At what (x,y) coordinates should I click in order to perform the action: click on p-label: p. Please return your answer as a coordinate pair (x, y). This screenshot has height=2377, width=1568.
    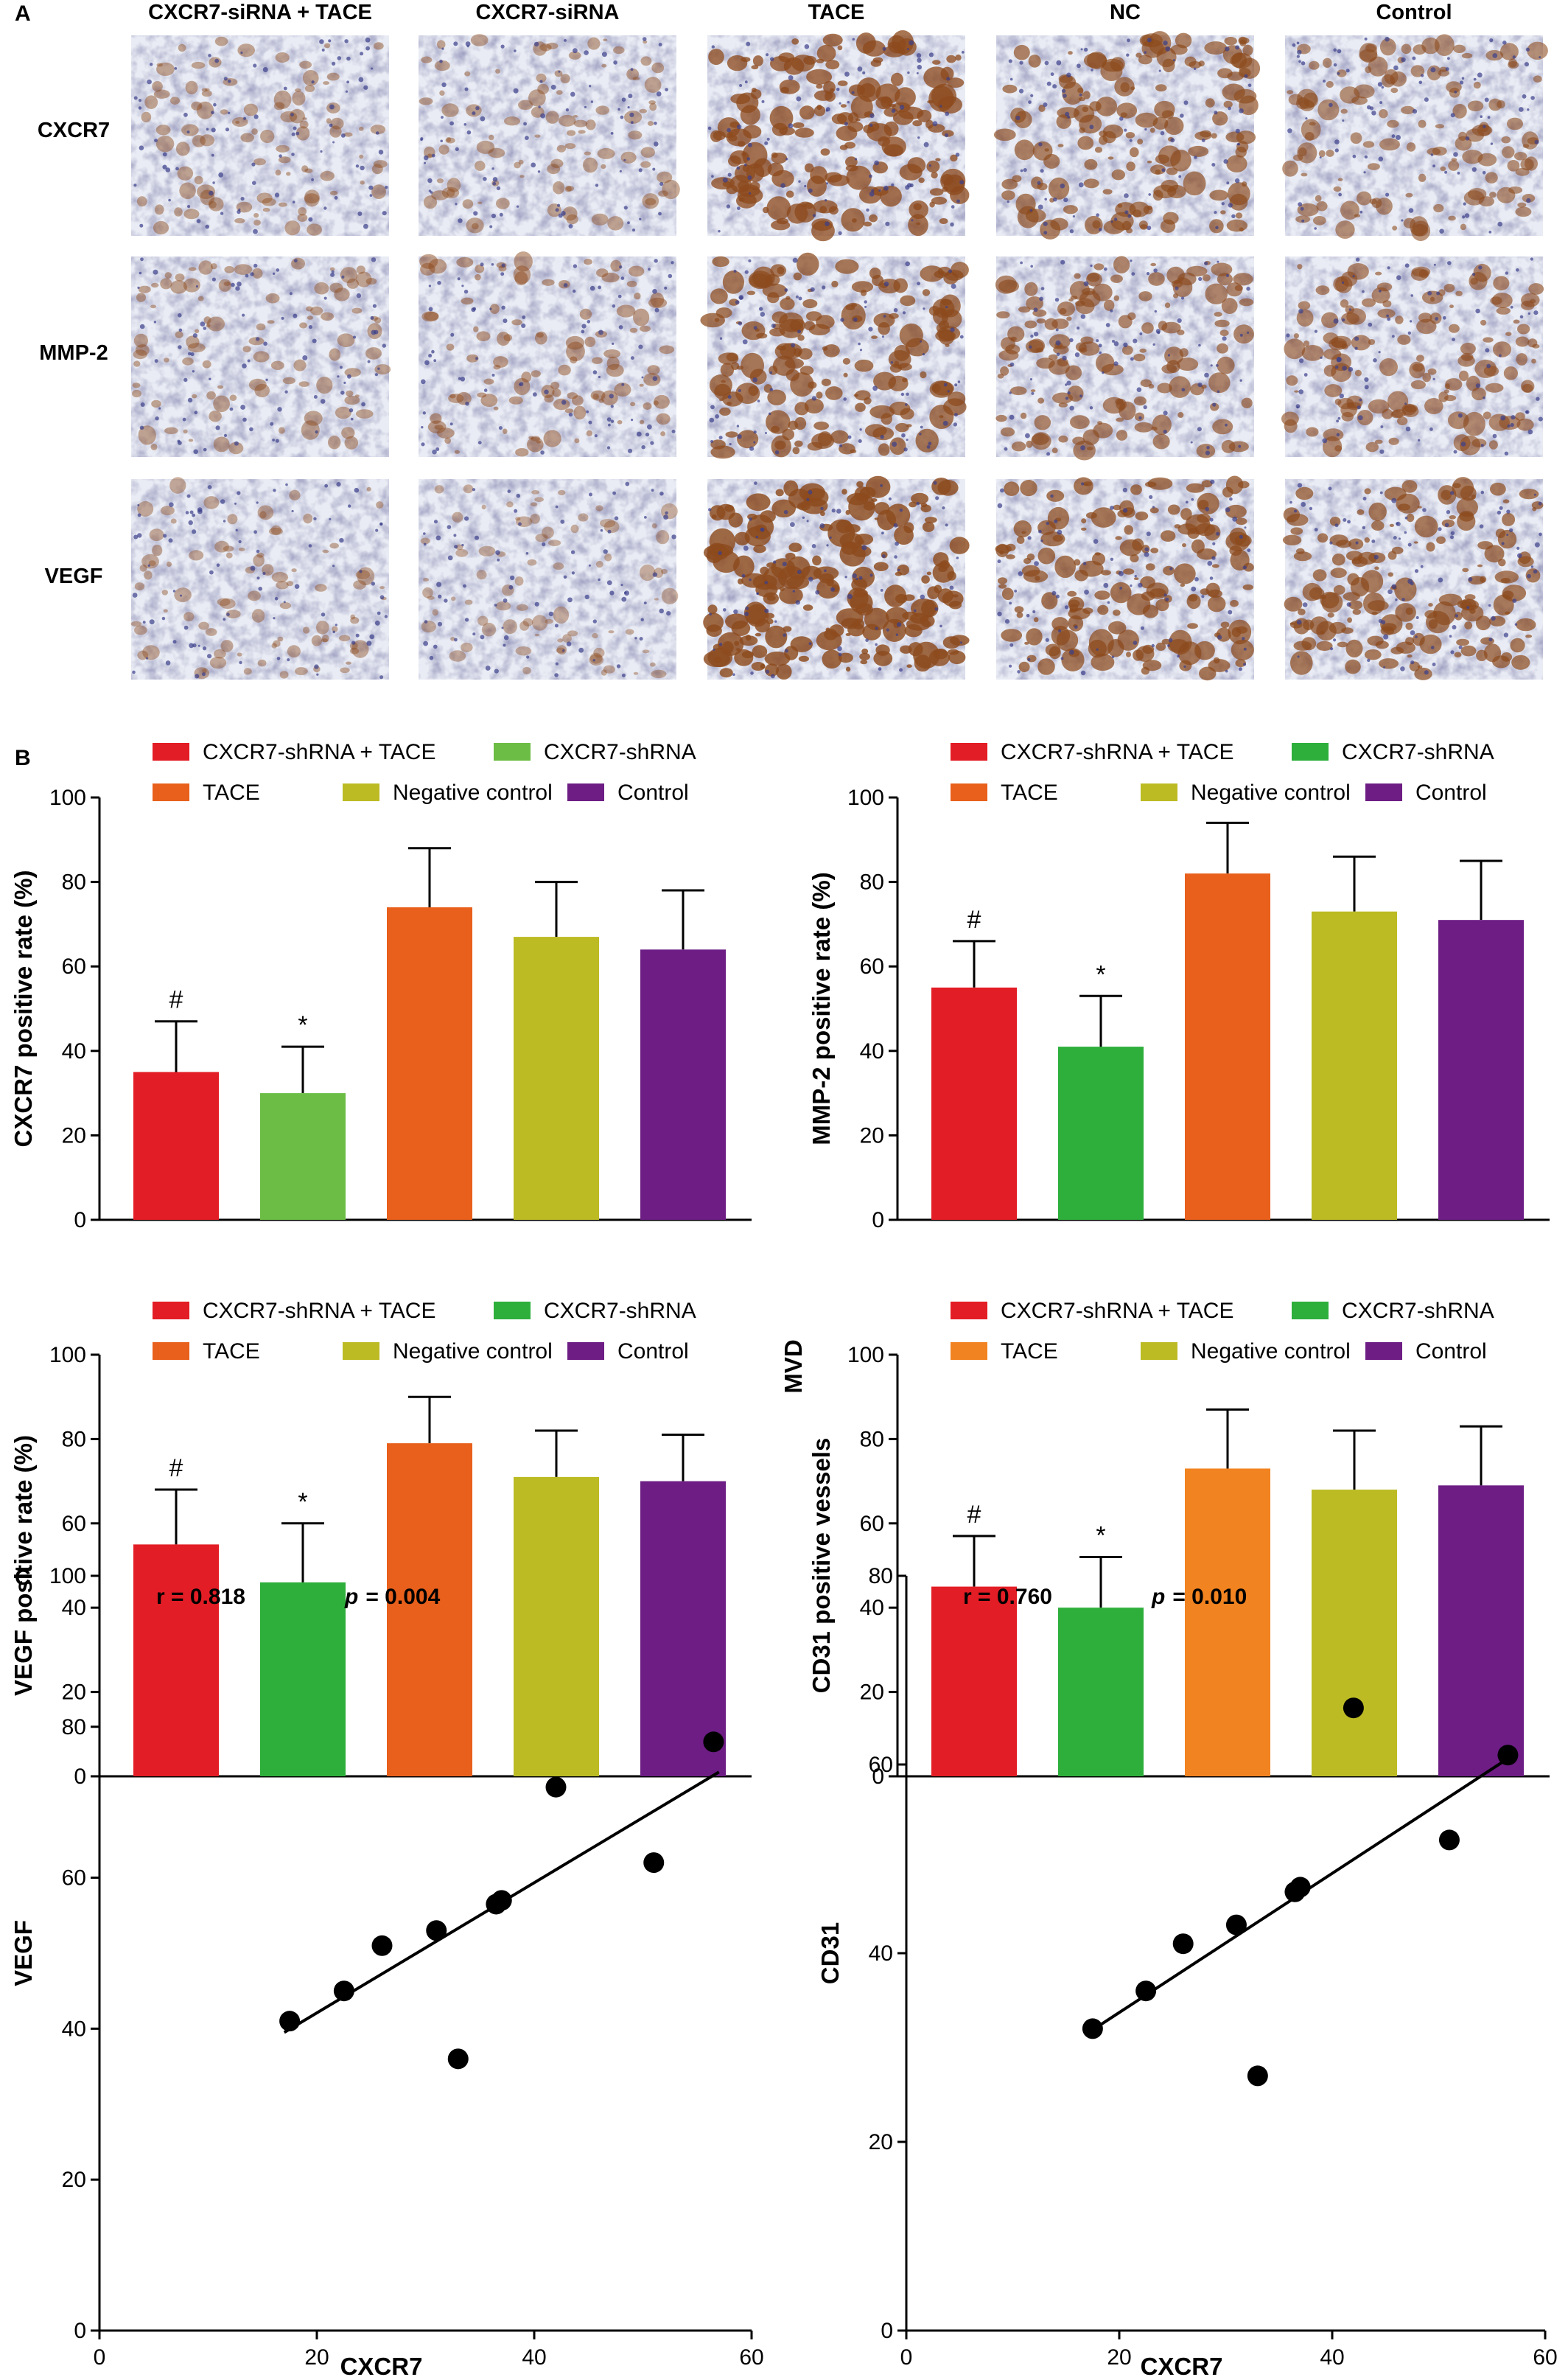
    Looking at the image, I should click on (1158, 1597).